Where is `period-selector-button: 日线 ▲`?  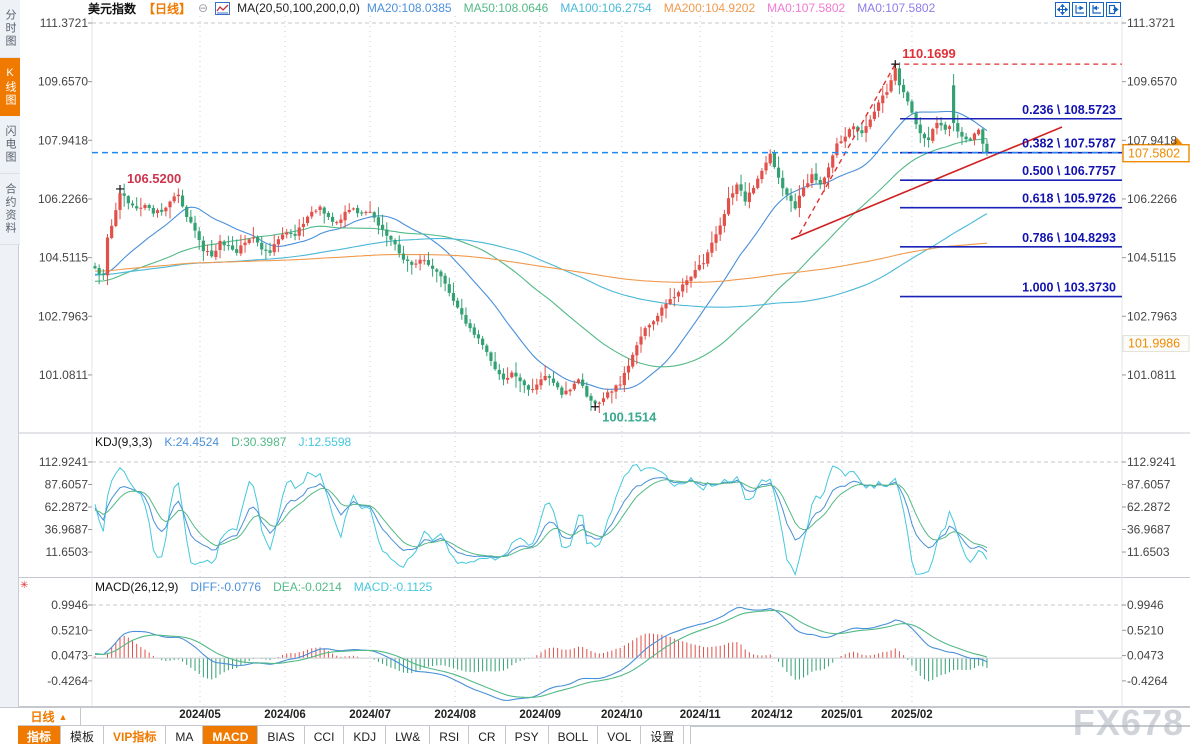 period-selector-button: 日线 ▲ is located at coordinates (49, 717).